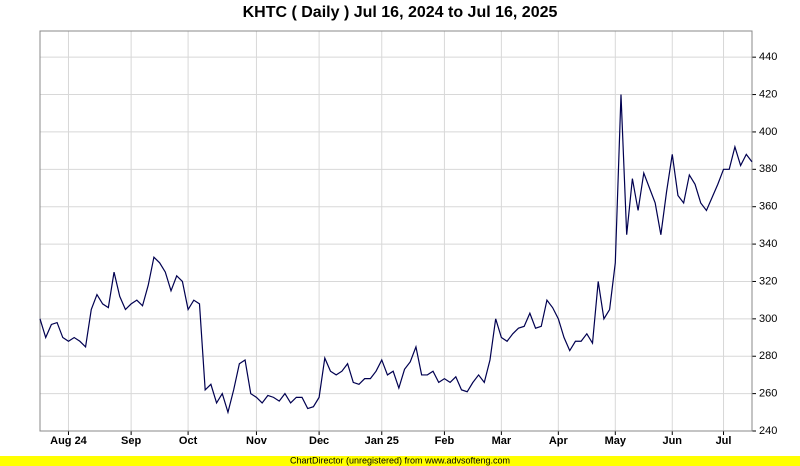  Describe the element at coordinates (319, 441) in the screenshot. I see `x-tick-label: Dec` at that location.